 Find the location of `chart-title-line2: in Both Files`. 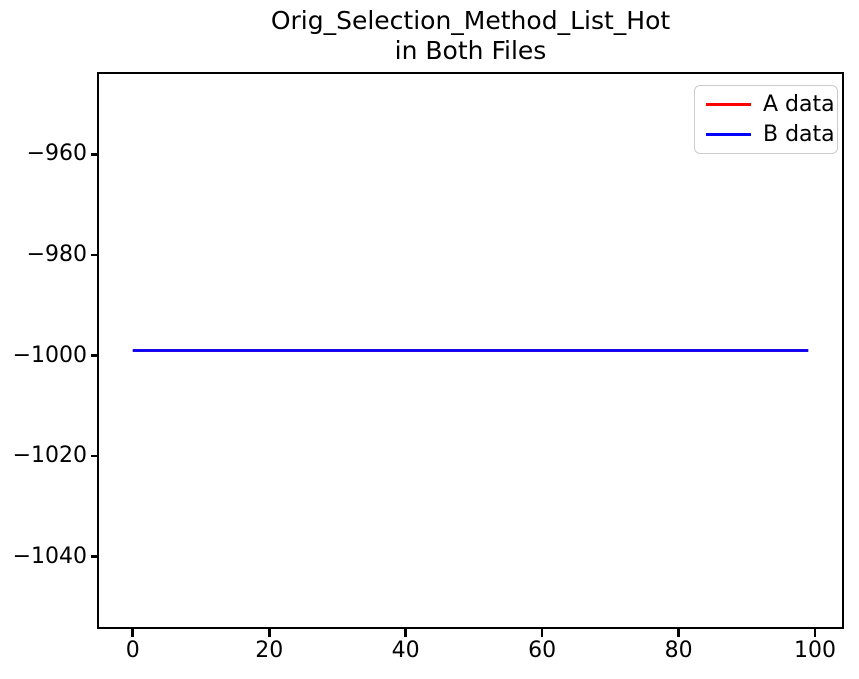

chart-title-line2: in Both Files is located at coordinates (470, 50).